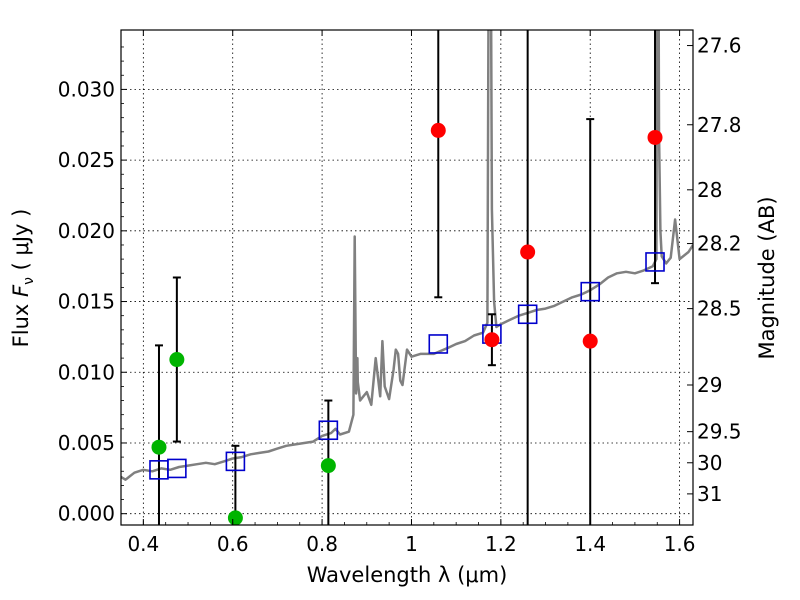  What do you see at coordinates (86, 160) in the screenshot?
I see `y-tick-label: 0.025` at bounding box center [86, 160].